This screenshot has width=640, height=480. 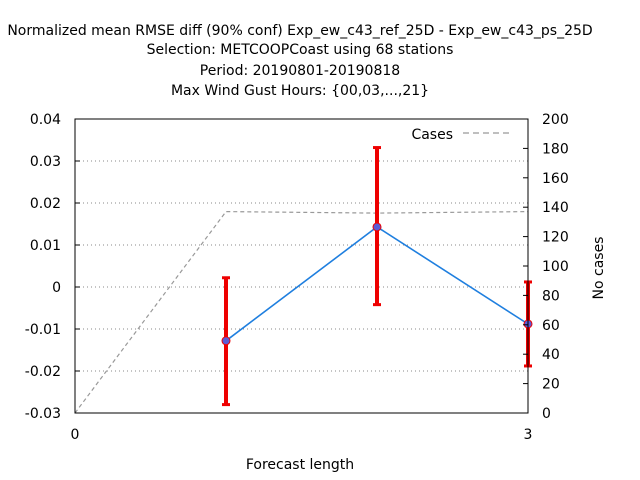 What do you see at coordinates (52, 267) in the screenshot?
I see `left-axis: -0.03 -0.02 -0.01 0 0.01 0.02 0.03 0.04` at bounding box center [52, 267].